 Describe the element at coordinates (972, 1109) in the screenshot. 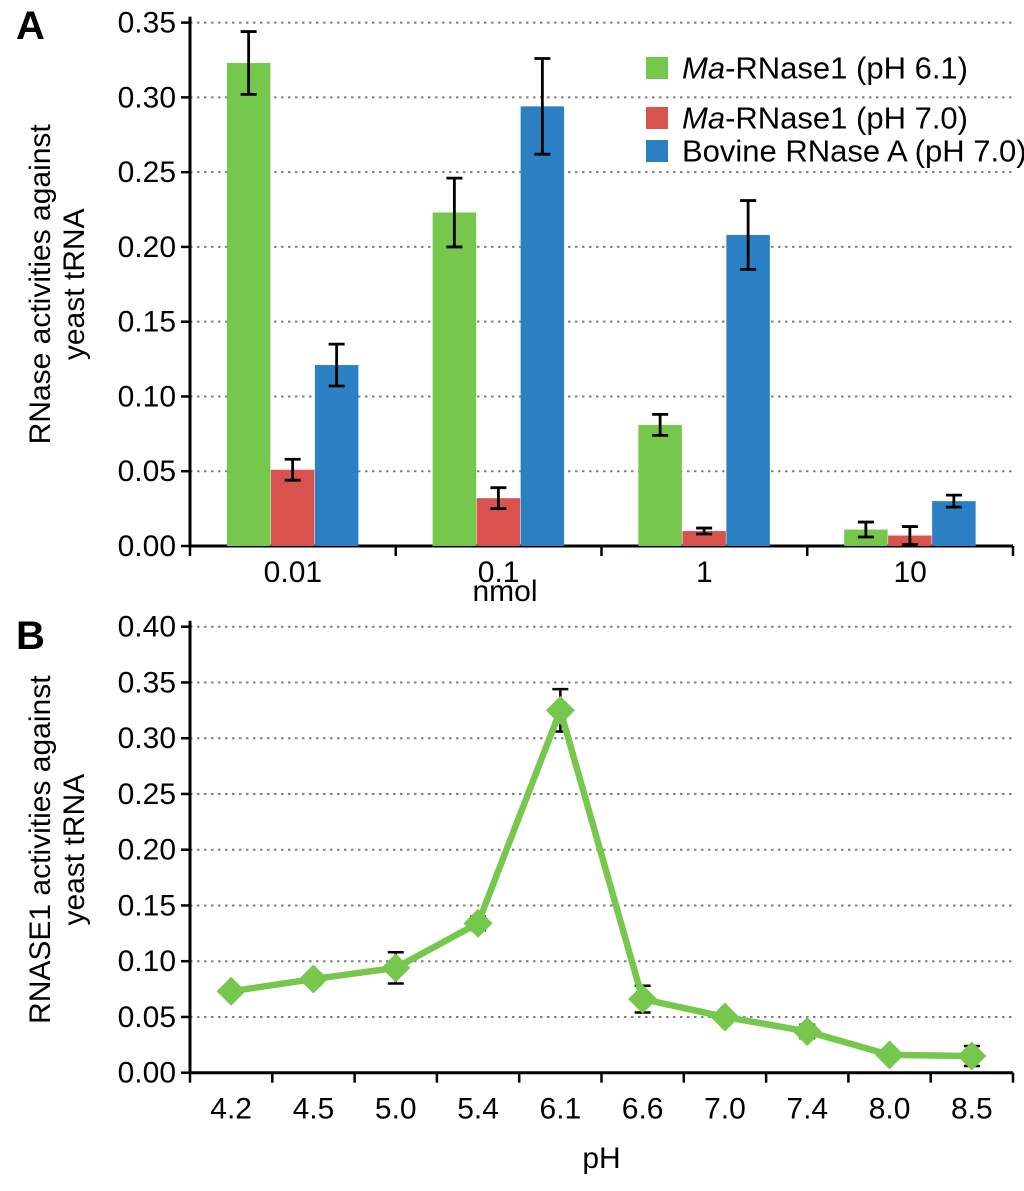

I see `x-tick-label: 8.5` at that location.